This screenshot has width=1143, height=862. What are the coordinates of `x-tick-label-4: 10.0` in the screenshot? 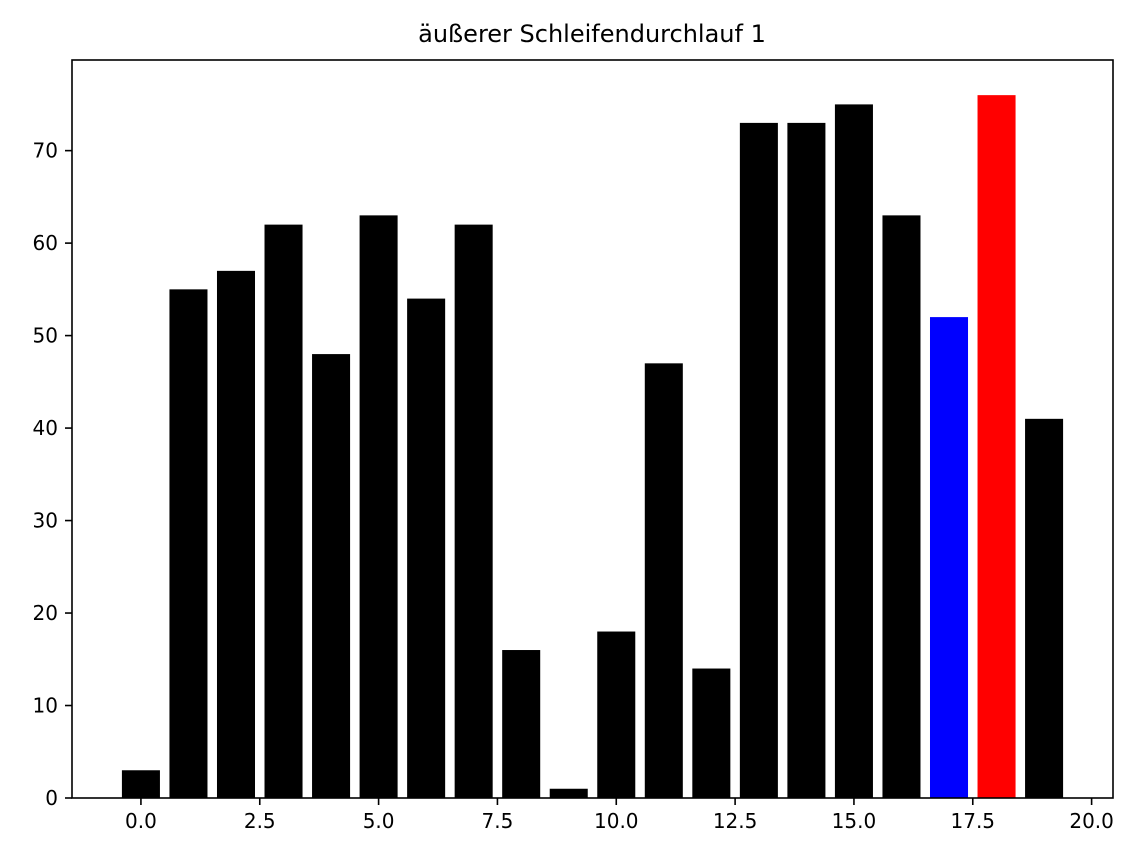 It's located at (616, 821).